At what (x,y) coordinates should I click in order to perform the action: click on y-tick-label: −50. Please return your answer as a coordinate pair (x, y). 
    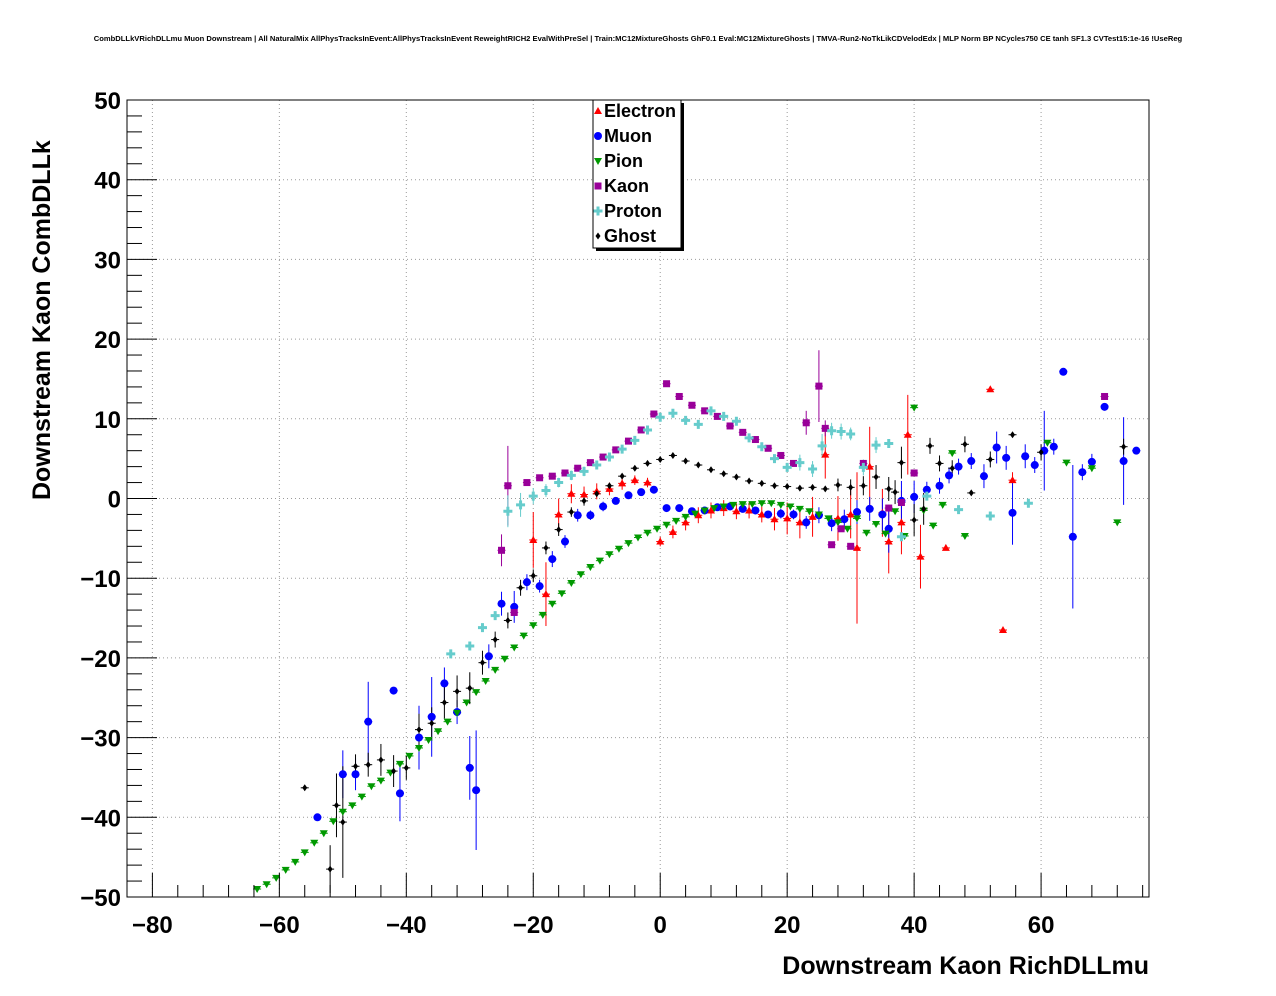
    Looking at the image, I should click on (100, 898).